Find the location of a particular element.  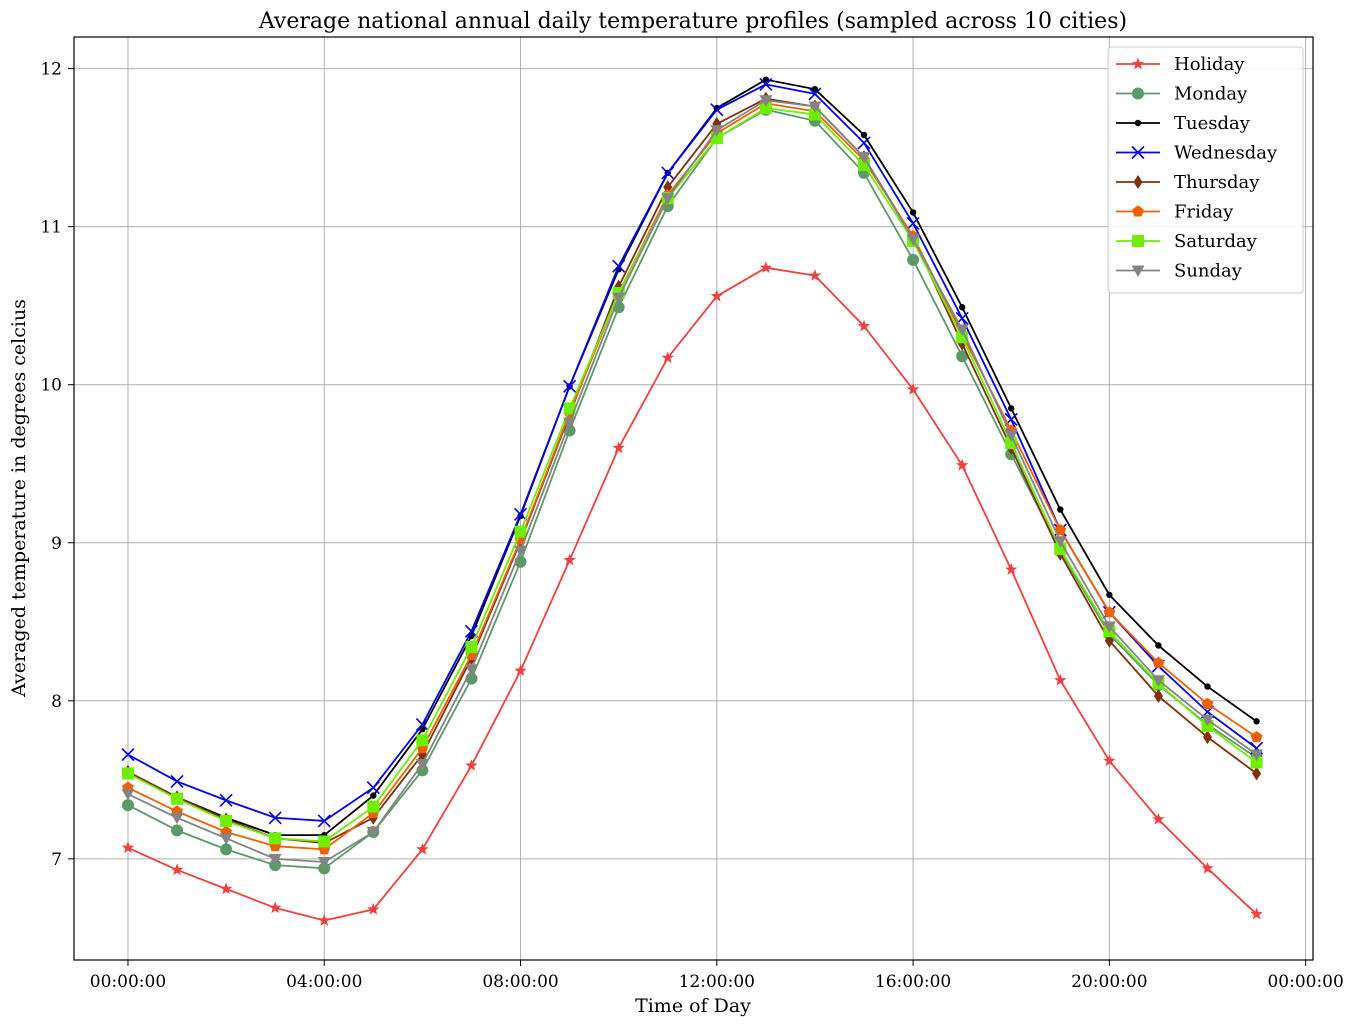

x-tick-label: 20:00:00 is located at coordinates (1109, 982).